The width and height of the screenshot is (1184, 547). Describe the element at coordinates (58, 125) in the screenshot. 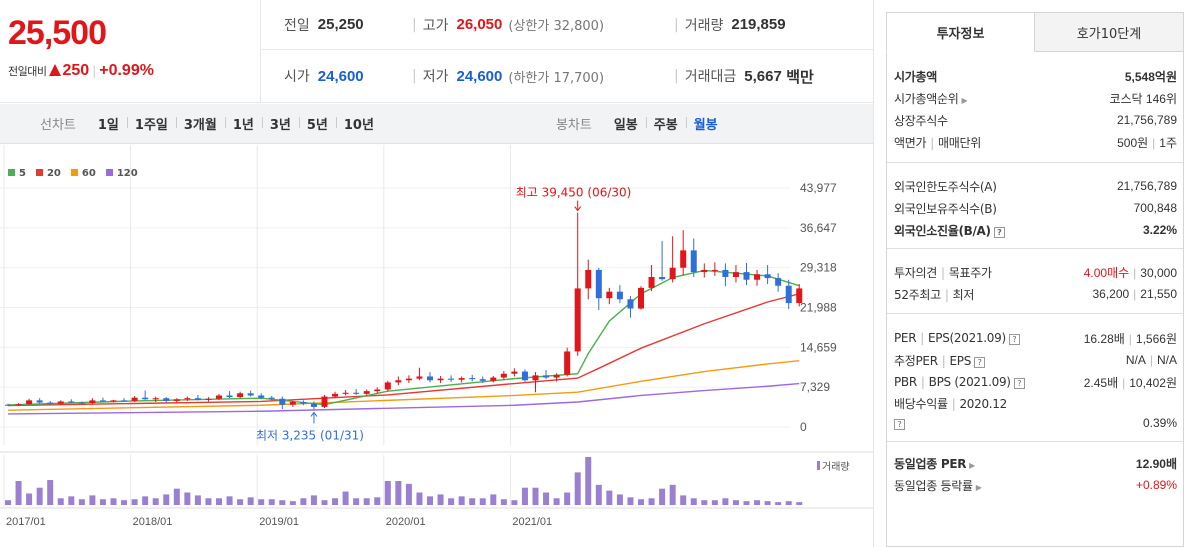

I see `line-chart-label: 선차트` at that location.